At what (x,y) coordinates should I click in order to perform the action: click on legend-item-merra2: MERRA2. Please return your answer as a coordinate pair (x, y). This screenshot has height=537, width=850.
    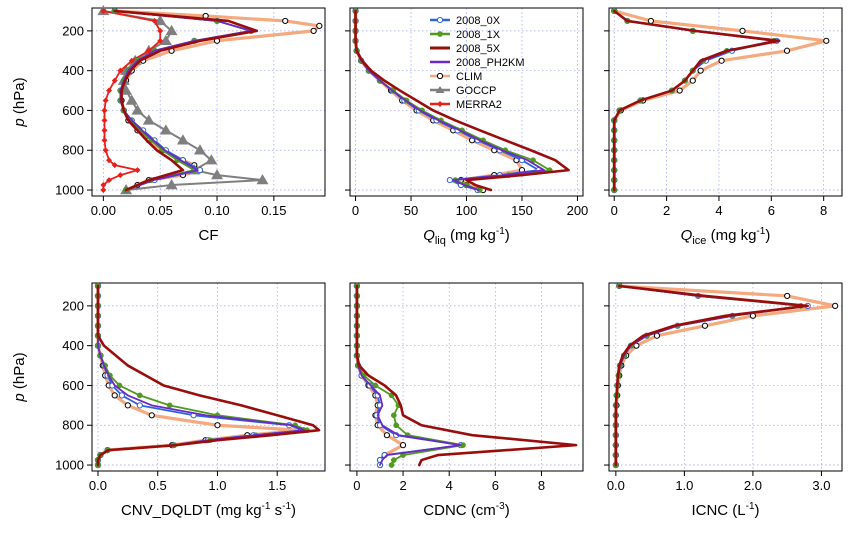
    Looking at the image, I should click on (466, 105).